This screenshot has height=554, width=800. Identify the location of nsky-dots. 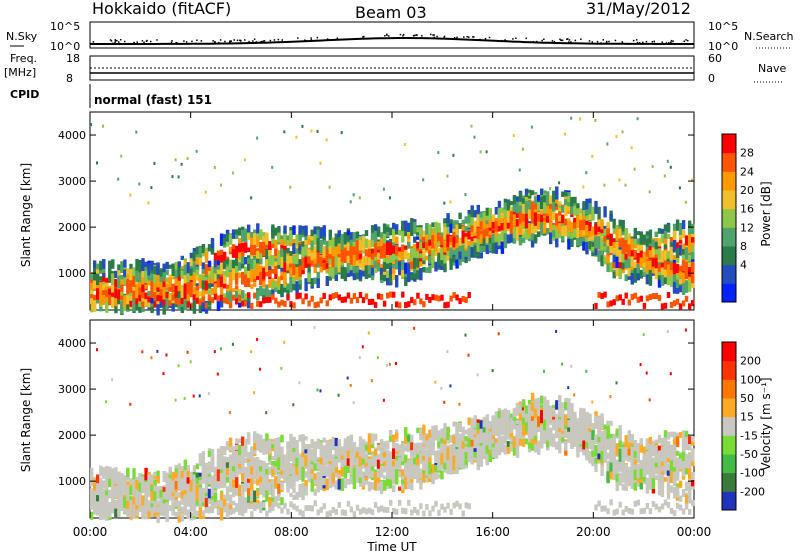
(390, 39).